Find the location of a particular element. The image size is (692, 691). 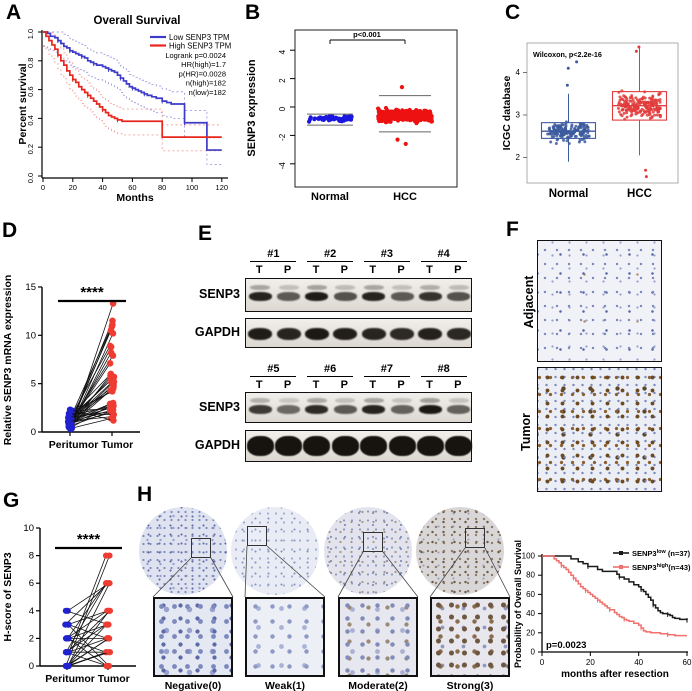

staining-grade-label: Weak(1) is located at coordinates (285, 685).